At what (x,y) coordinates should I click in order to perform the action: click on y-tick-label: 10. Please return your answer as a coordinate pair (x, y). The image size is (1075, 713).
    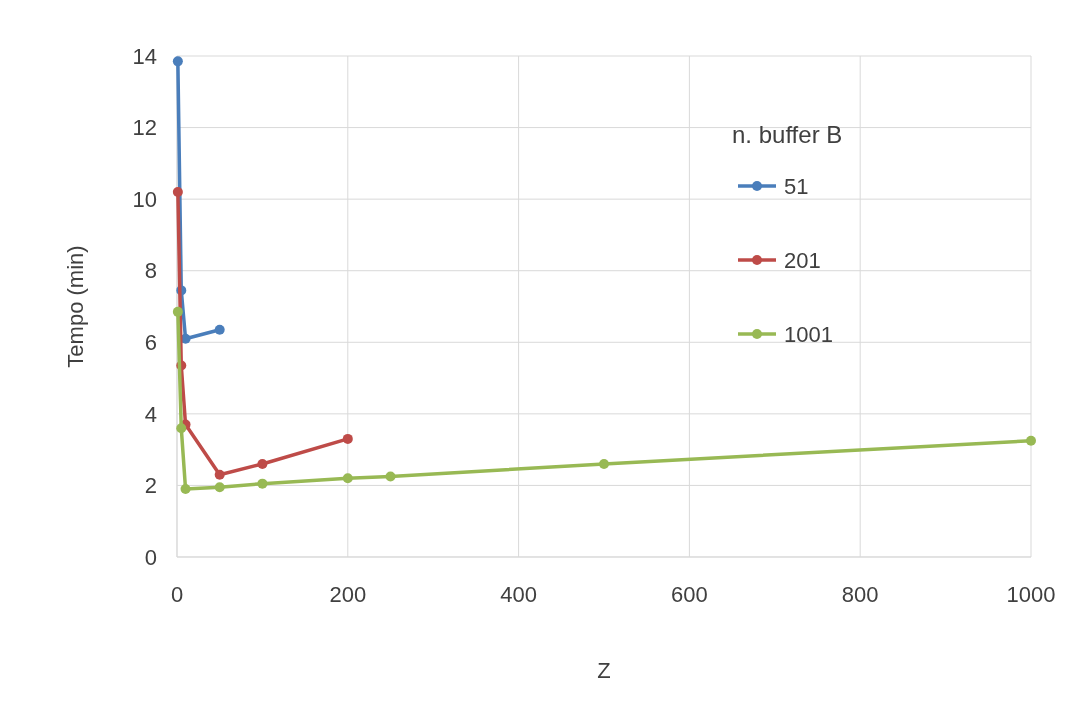
    Looking at the image, I should click on (144, 199).